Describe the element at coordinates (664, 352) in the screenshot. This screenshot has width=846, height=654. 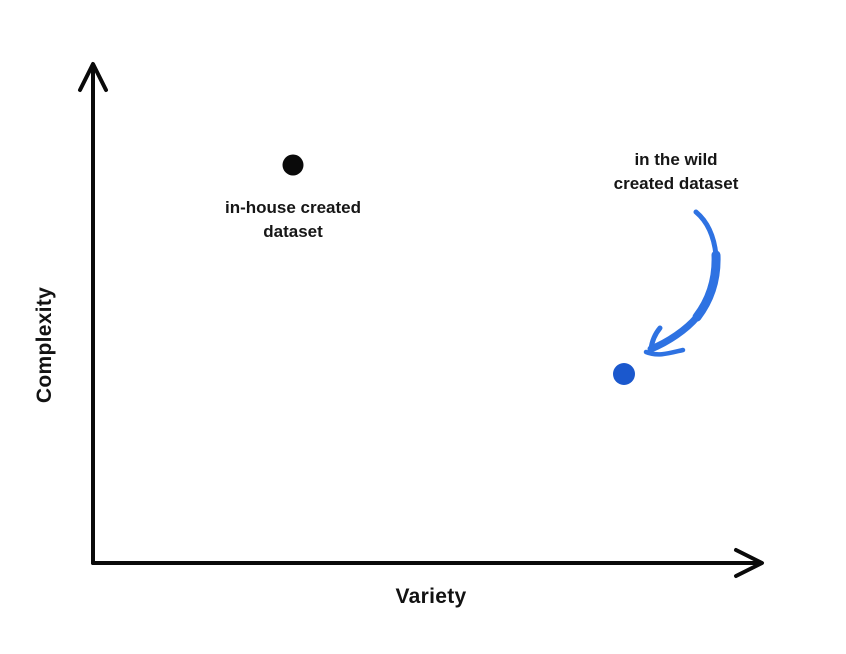
I see `arrowhead-barb-right` at that location.